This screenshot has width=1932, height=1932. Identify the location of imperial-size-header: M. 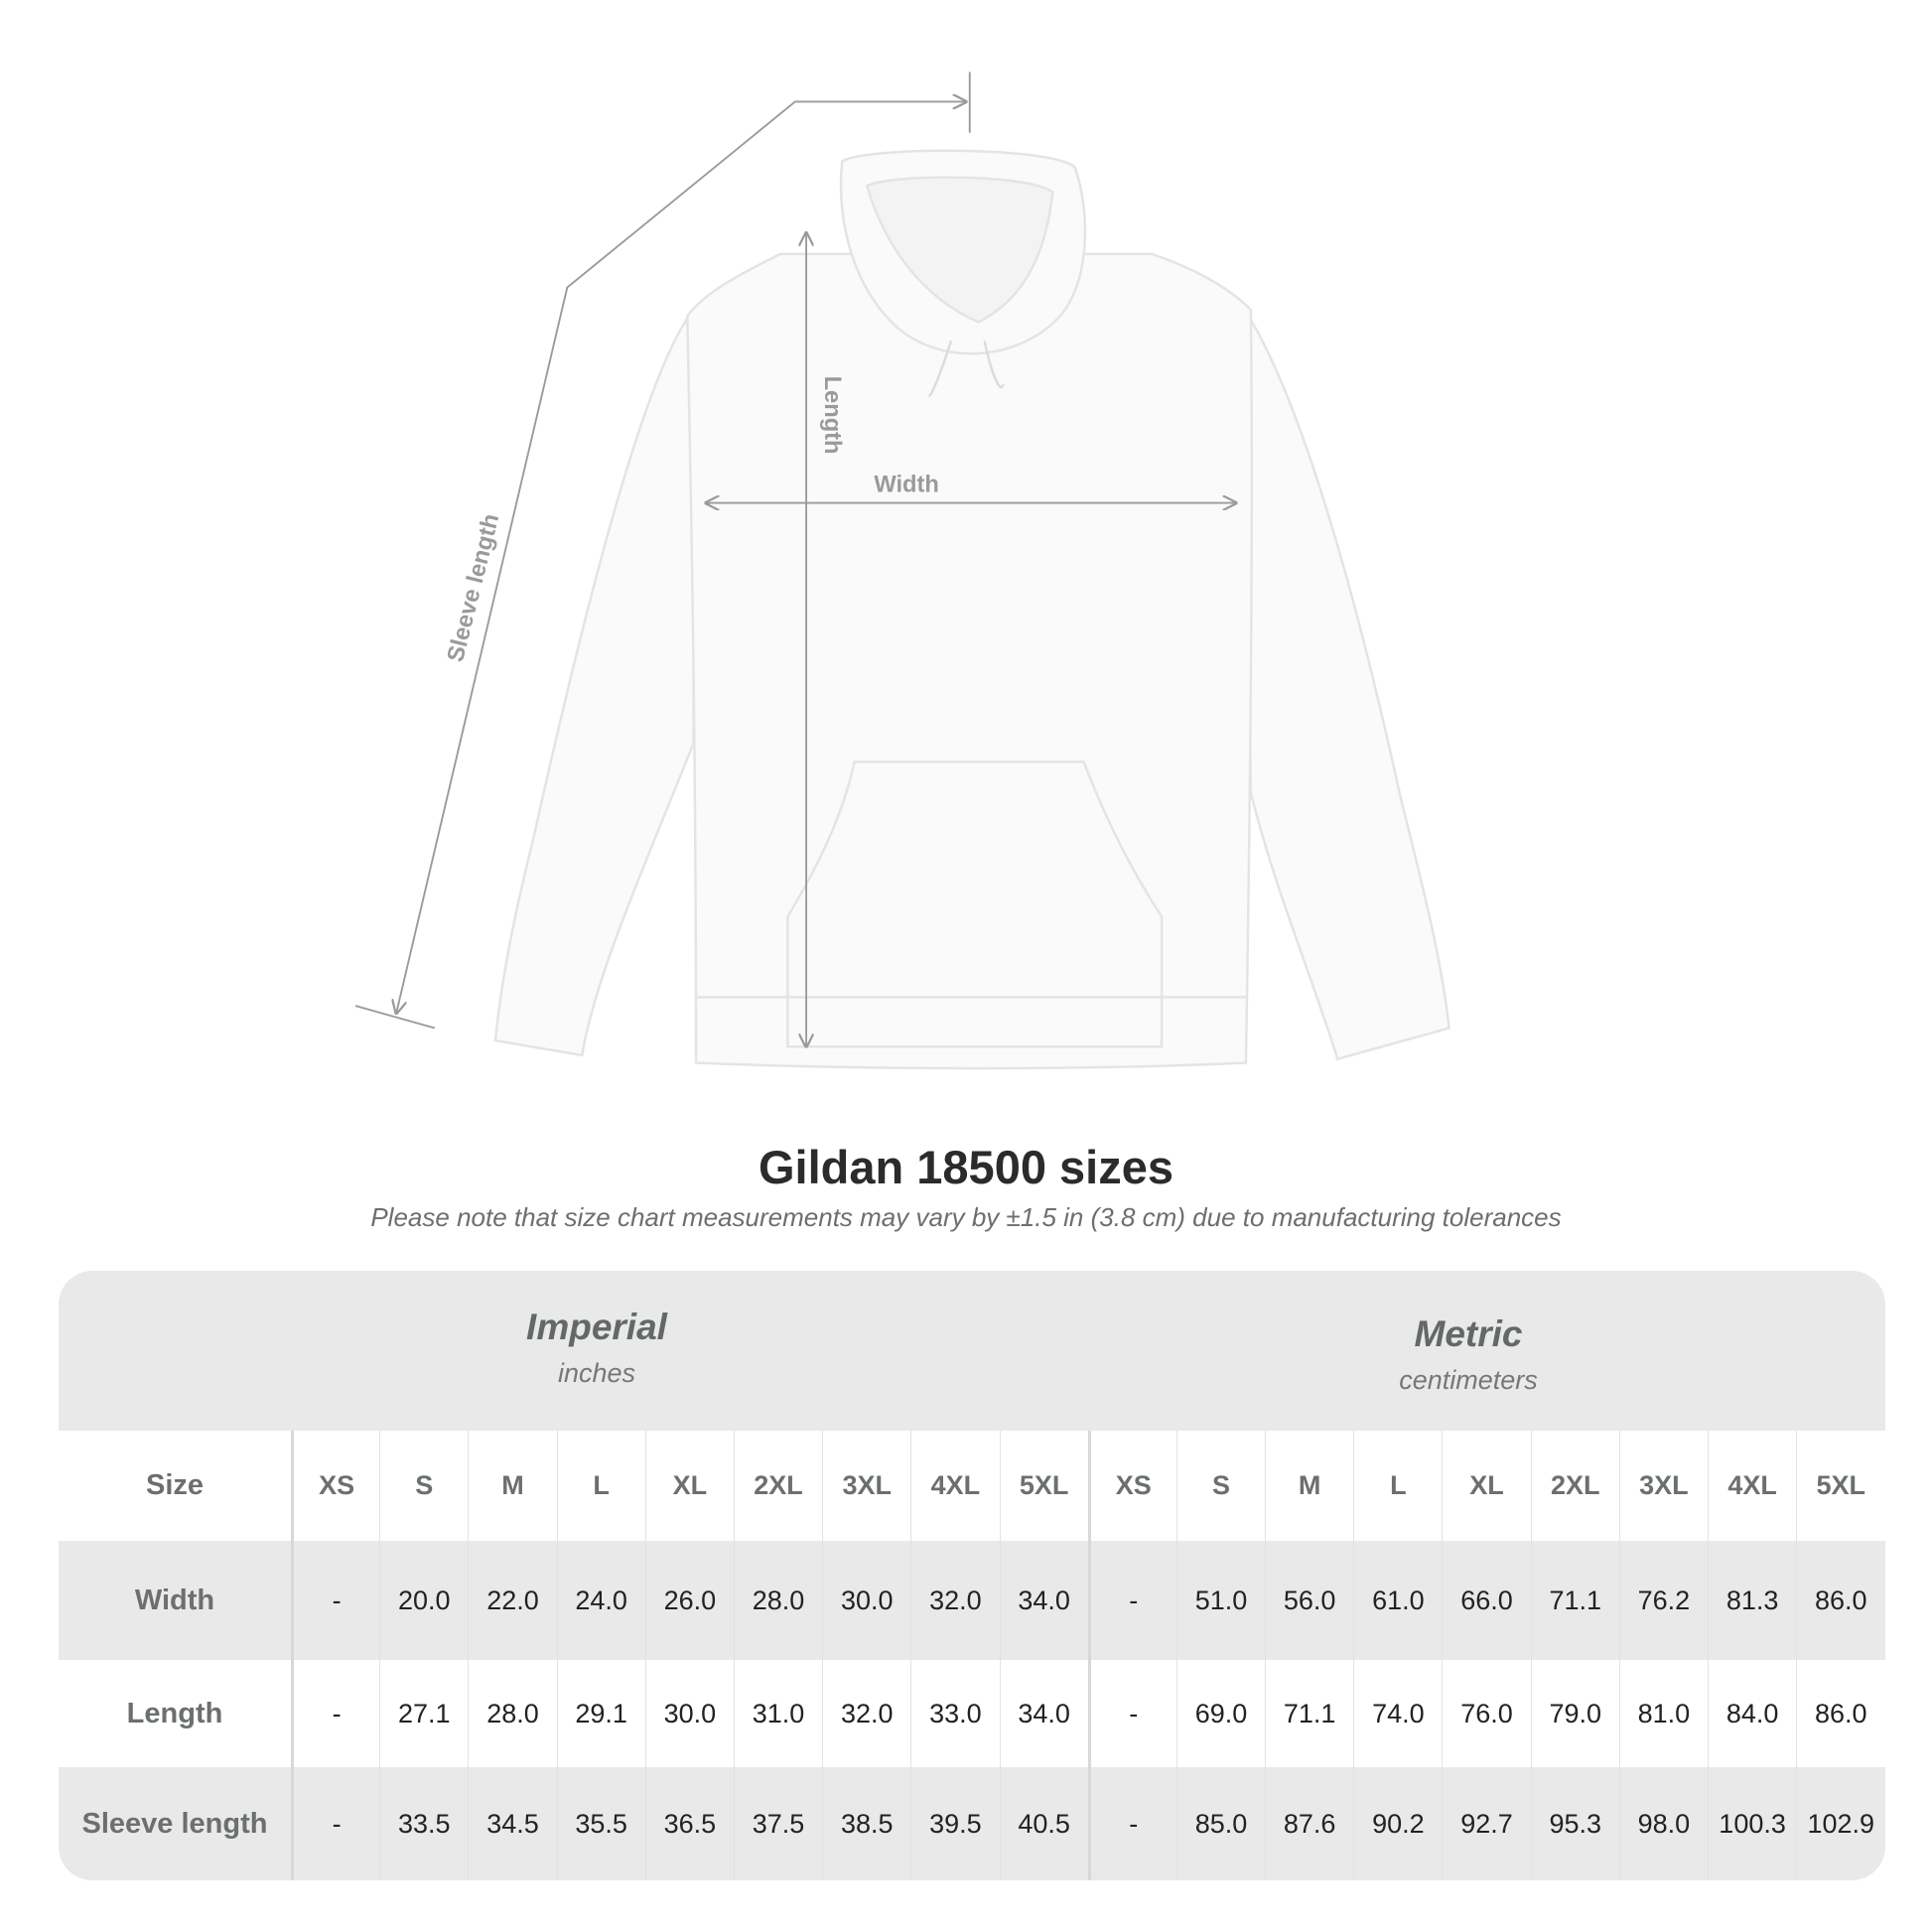
(512, 1486).